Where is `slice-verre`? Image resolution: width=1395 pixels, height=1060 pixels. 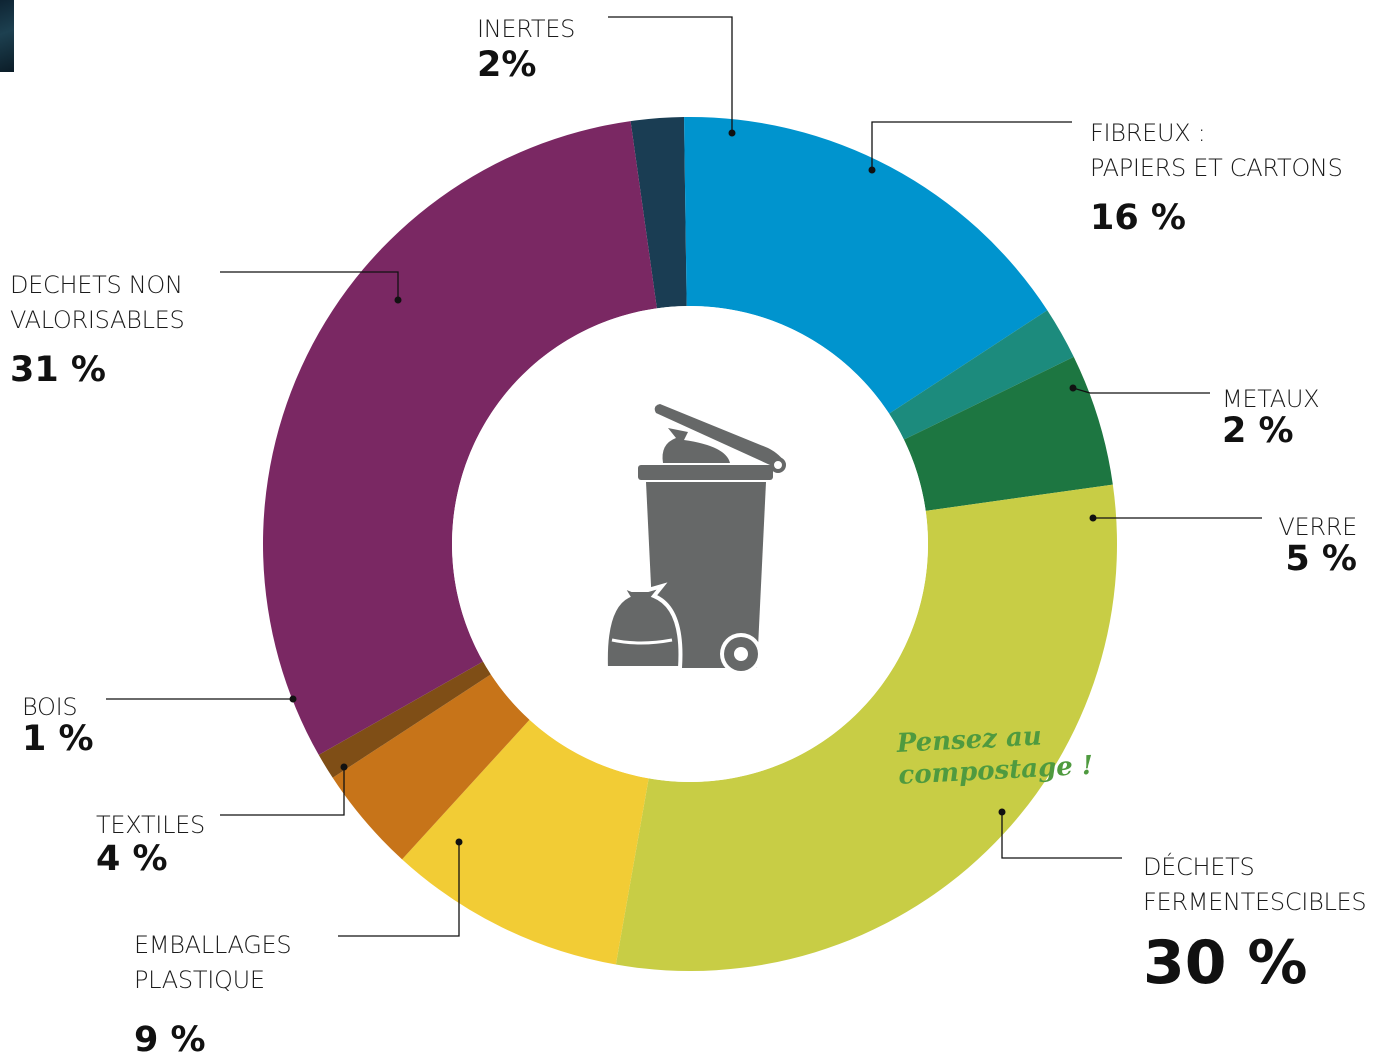 slice-verre is located at coordinates (1008, 433).